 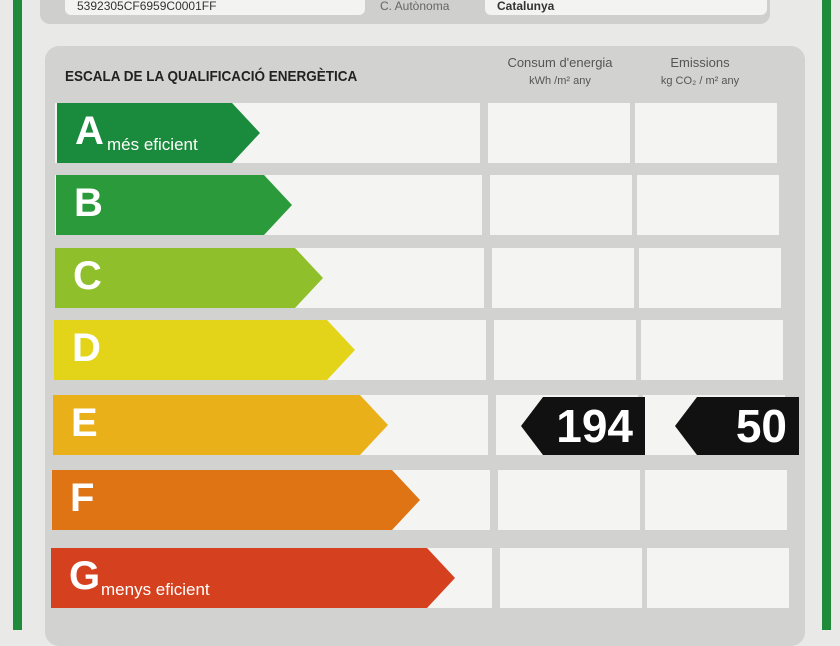 What do you see at coordinates (430, 425) in the screenshot?
I see `scale-row-e: E 194 50` at bounding box center [430, 425].